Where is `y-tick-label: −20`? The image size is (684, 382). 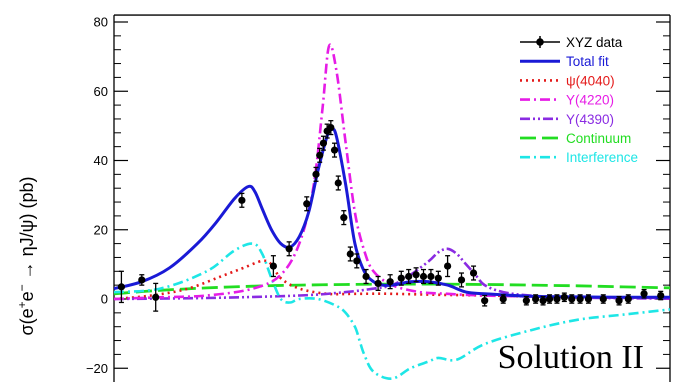
y-tick-label: −20 is located at coordinates (97, 368).